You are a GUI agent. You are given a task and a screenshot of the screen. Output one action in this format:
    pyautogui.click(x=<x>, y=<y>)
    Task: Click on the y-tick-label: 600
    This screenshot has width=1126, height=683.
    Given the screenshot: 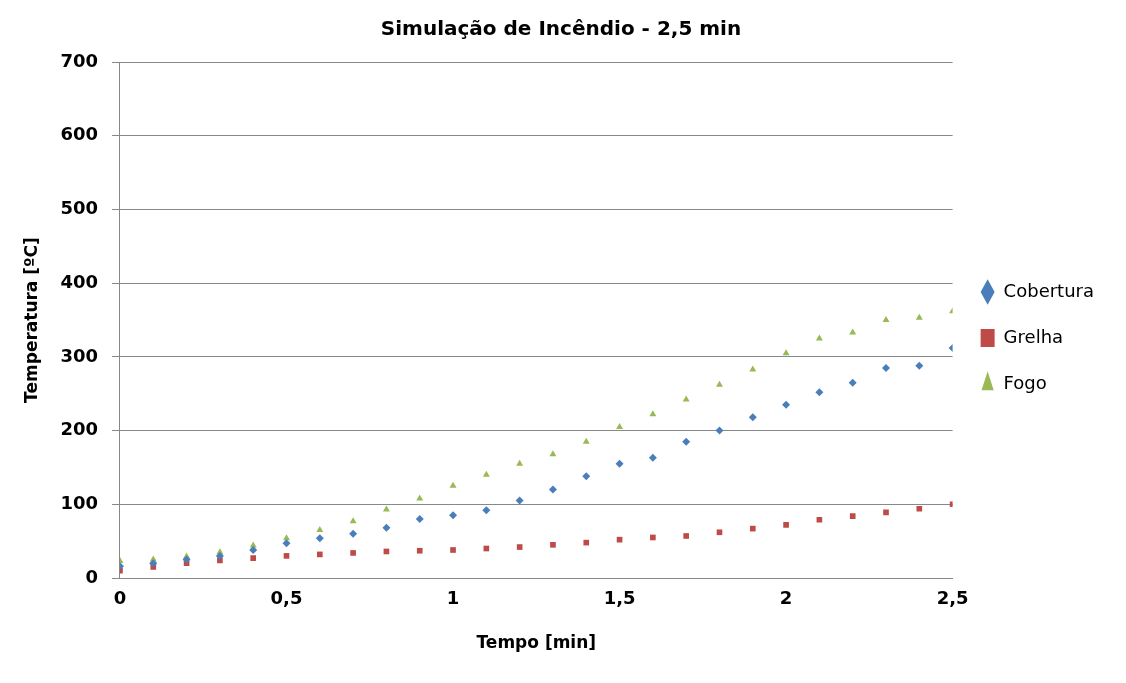 What is the action you would take?
    pyautogui.click(x=79, y=134)
    